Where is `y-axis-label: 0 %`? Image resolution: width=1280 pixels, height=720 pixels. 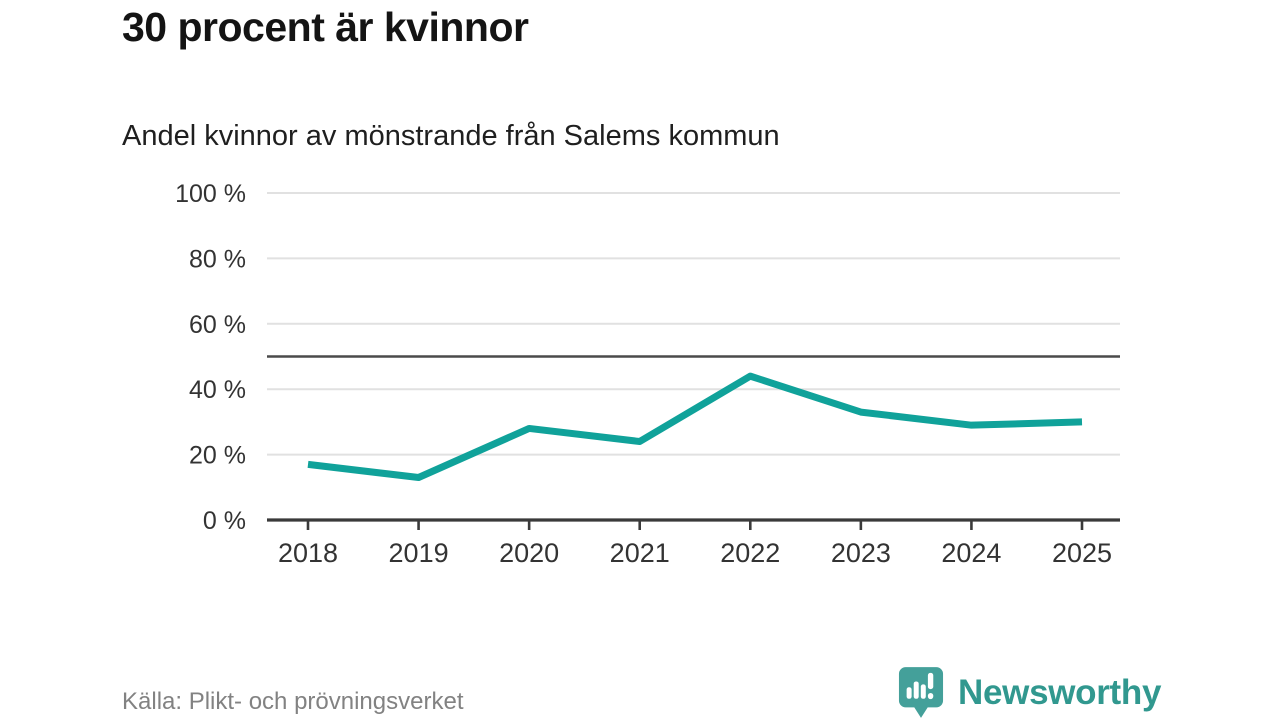
y-axis-label: 0 % is located at coordinates (224, 521).